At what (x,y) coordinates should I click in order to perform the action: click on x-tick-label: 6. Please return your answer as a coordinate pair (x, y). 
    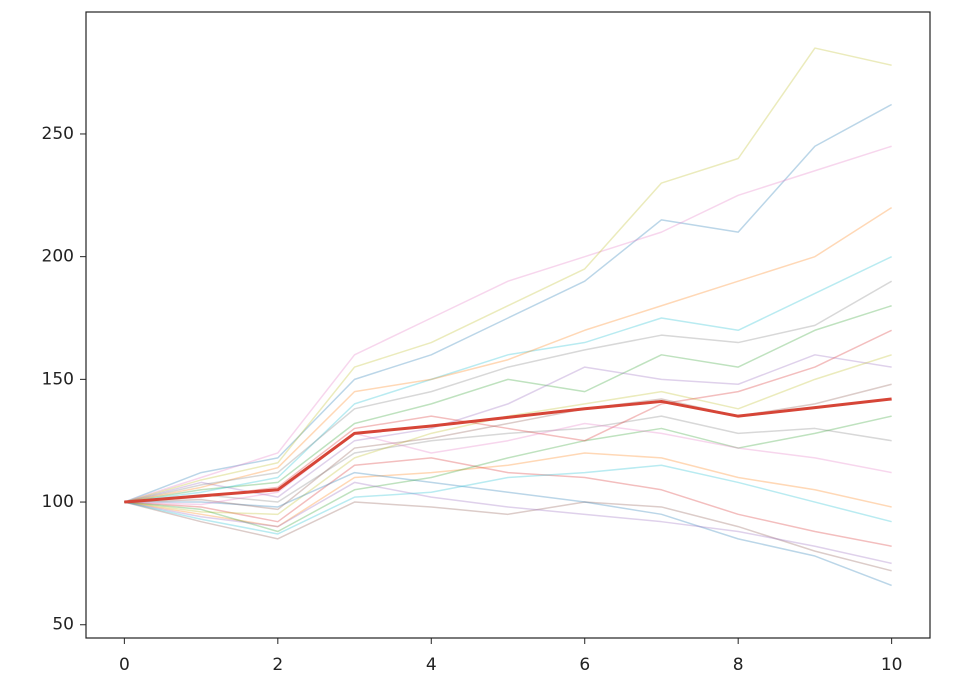
    Looking at the image, I should click on (584, 665).